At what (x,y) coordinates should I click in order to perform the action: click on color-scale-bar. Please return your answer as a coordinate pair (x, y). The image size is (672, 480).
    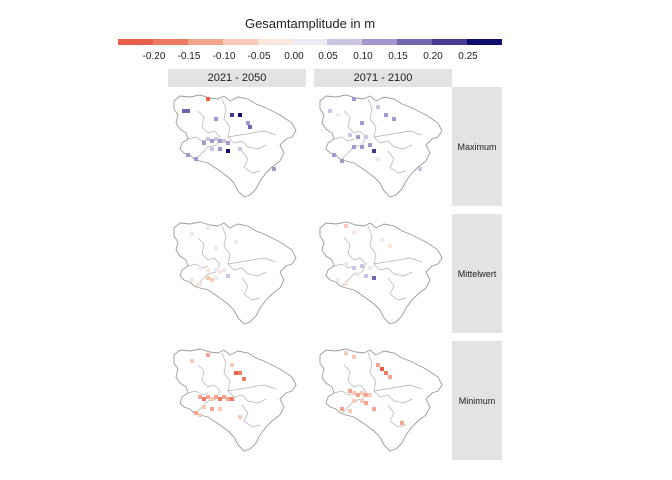
    Looking at the image, I should click on (310, 42).